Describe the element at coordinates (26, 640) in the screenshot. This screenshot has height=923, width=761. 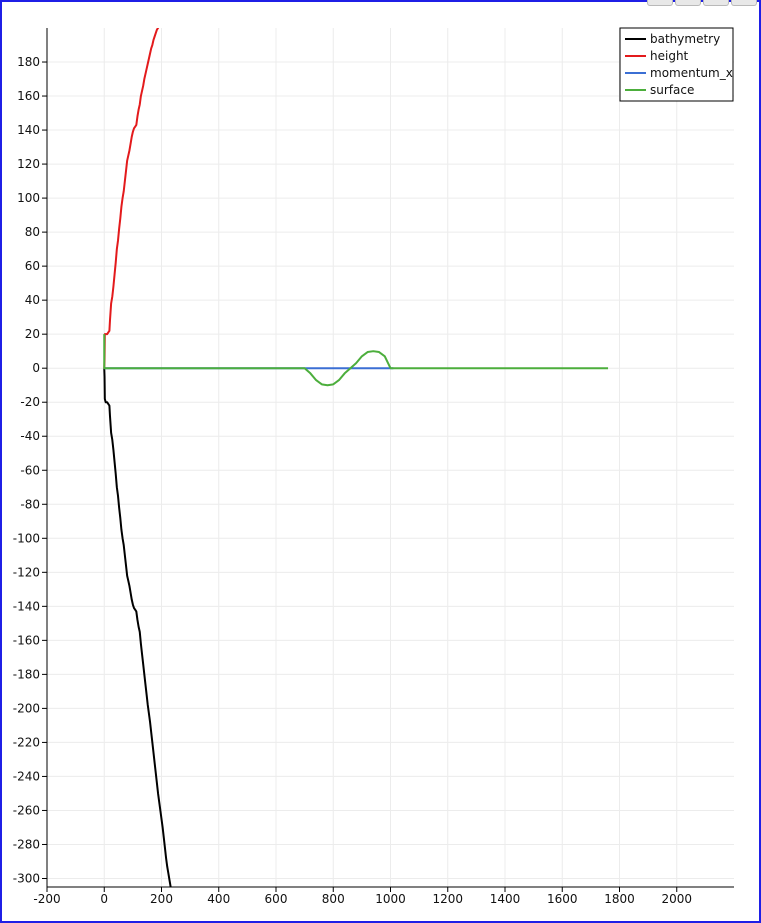
I see `y-tick-label: -160` at that location.